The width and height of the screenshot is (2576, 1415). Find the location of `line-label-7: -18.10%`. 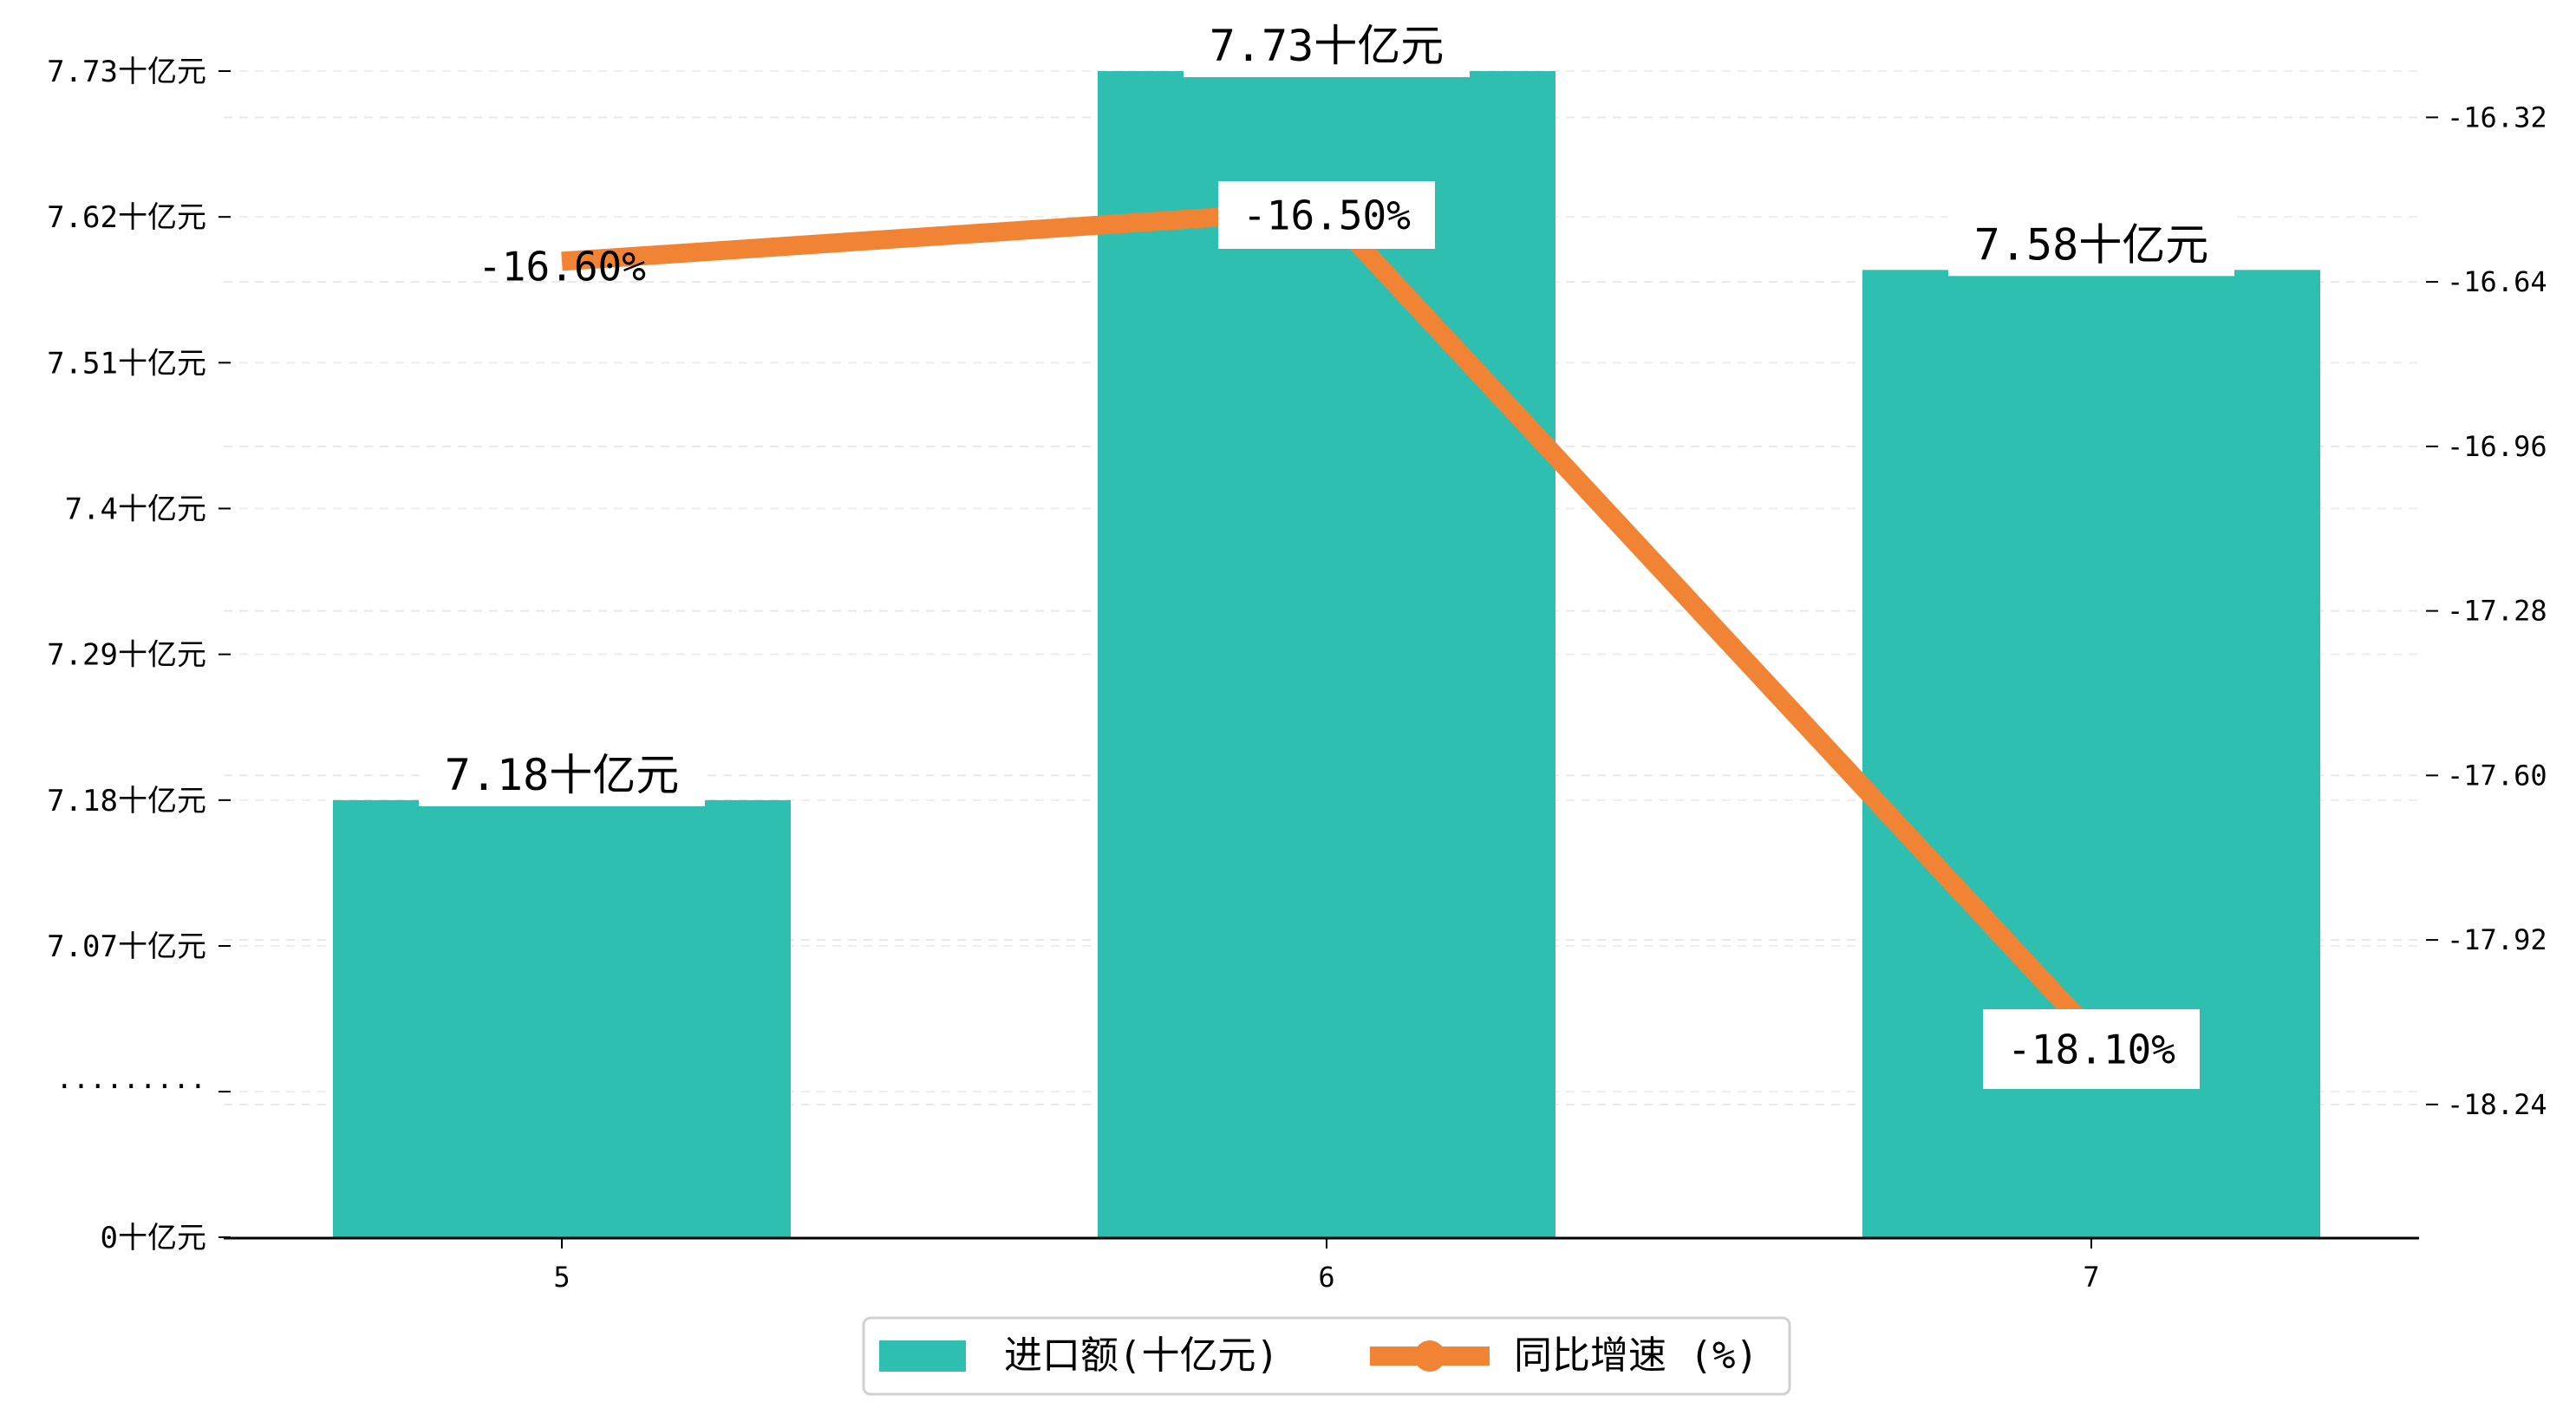

line-label-7: -18.10% is located at coordinates (2091, 1050).